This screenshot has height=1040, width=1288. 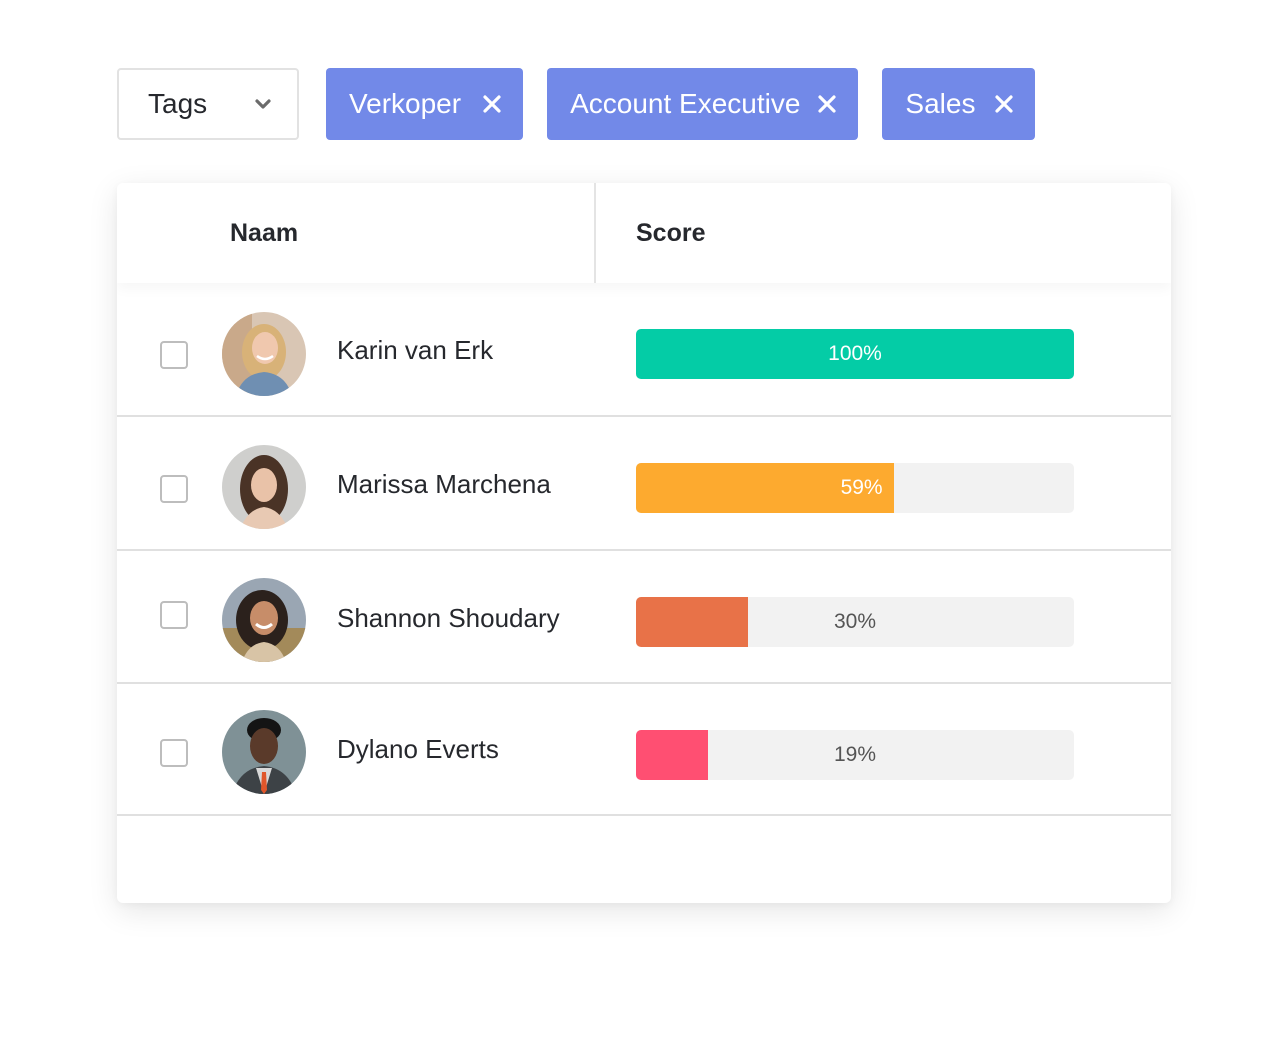 I want to click on score-label: 19%, so click(x=855, y=754).